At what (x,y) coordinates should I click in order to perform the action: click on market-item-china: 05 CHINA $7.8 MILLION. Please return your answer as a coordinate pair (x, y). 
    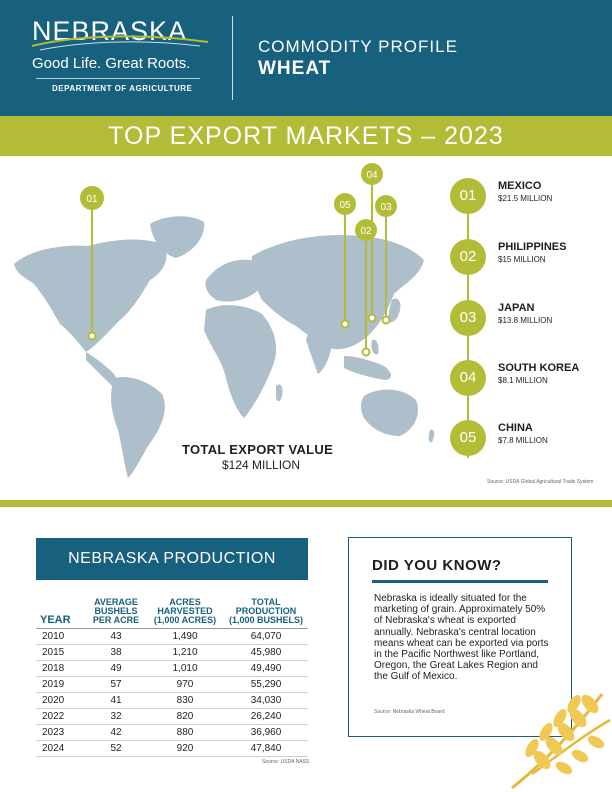
    Looking at the image, I should click on (530, 445).